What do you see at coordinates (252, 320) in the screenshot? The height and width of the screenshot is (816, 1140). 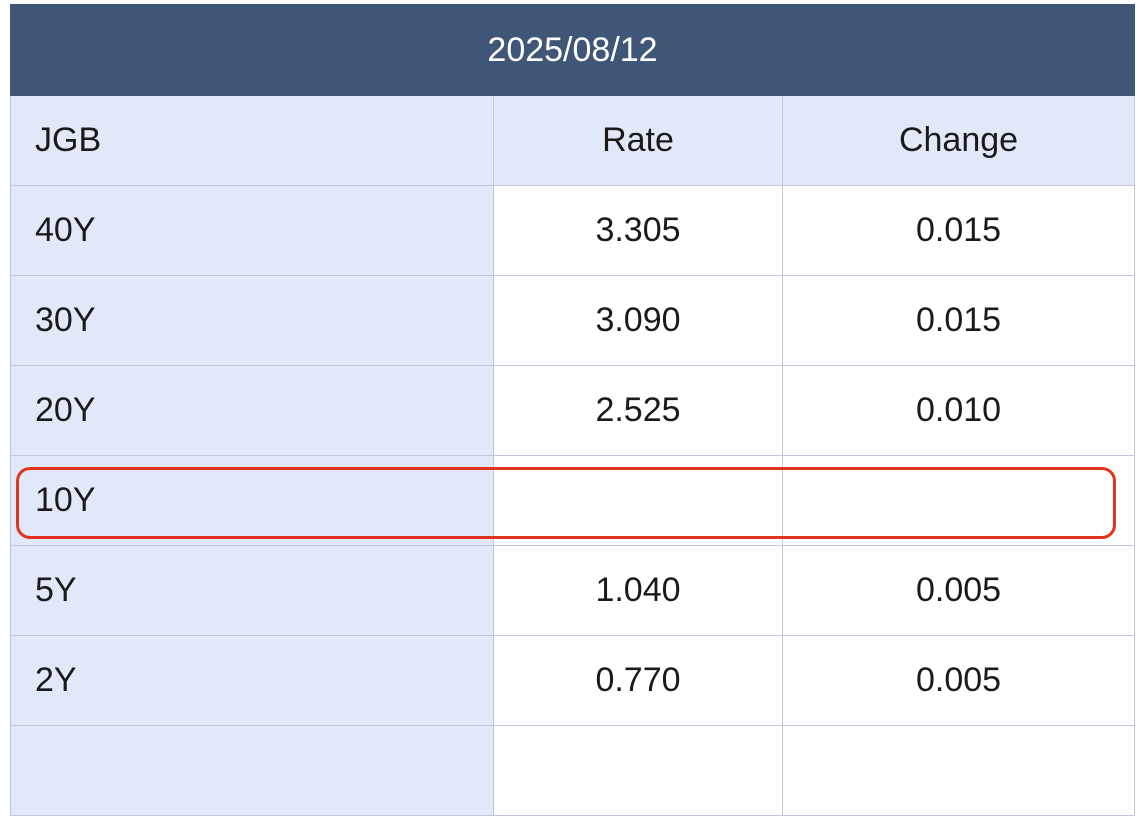 I see `tenor-cell: 30Y` at bounding box center [252, 320].